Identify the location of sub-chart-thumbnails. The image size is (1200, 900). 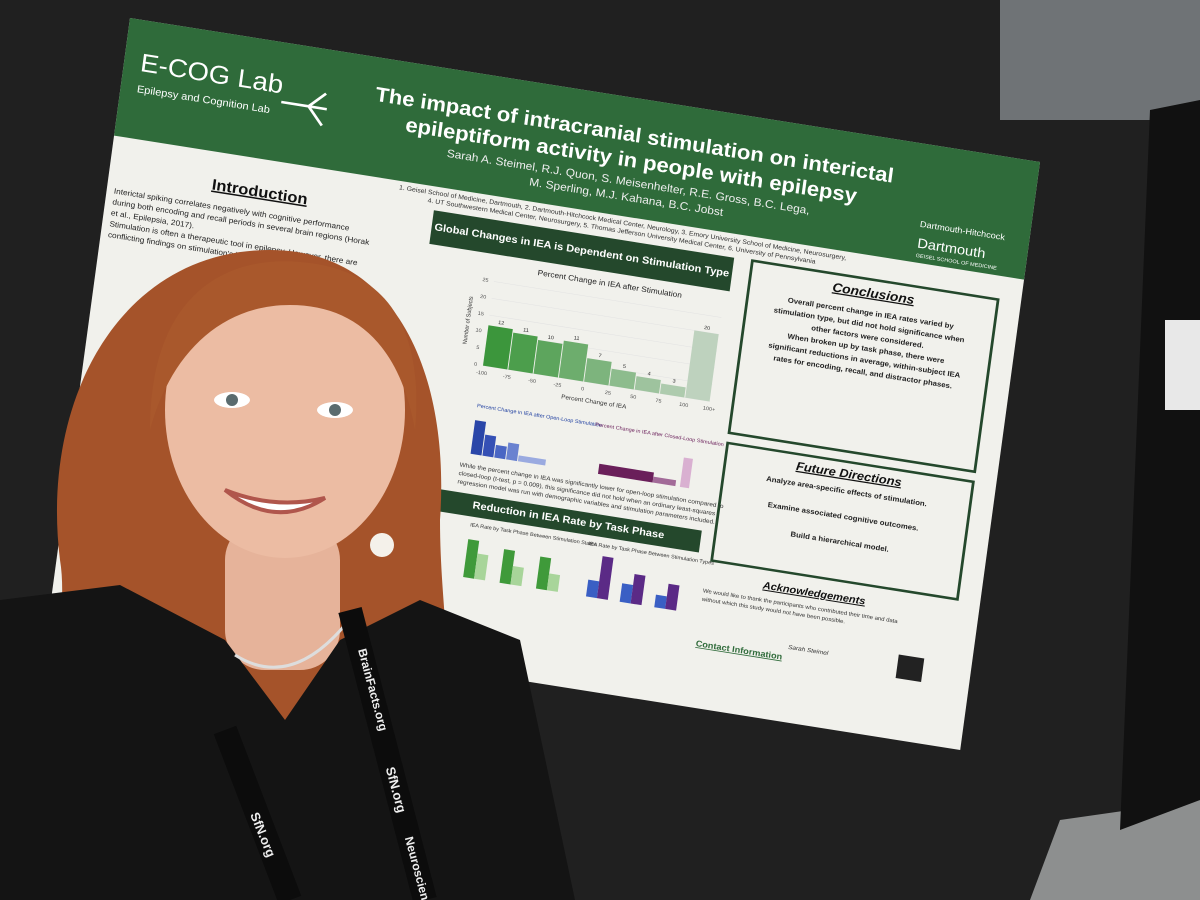
(581, 454).